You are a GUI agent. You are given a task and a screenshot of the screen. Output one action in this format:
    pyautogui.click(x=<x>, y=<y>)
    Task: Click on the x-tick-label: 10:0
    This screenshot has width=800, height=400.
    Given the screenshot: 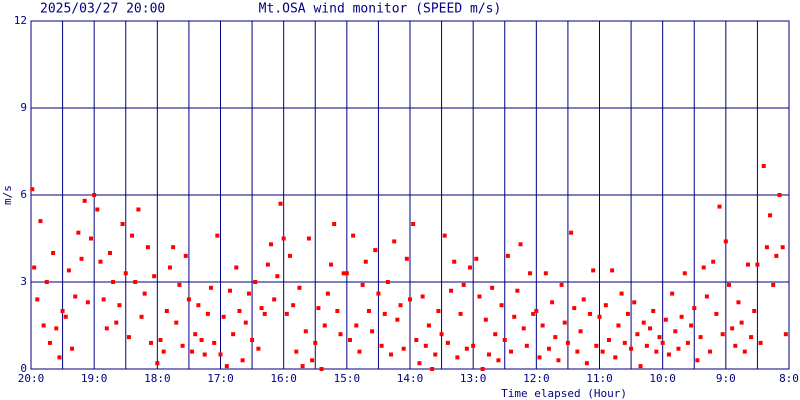 What is the action you would take?
    pyautogui.click(x=662, y=378)
    